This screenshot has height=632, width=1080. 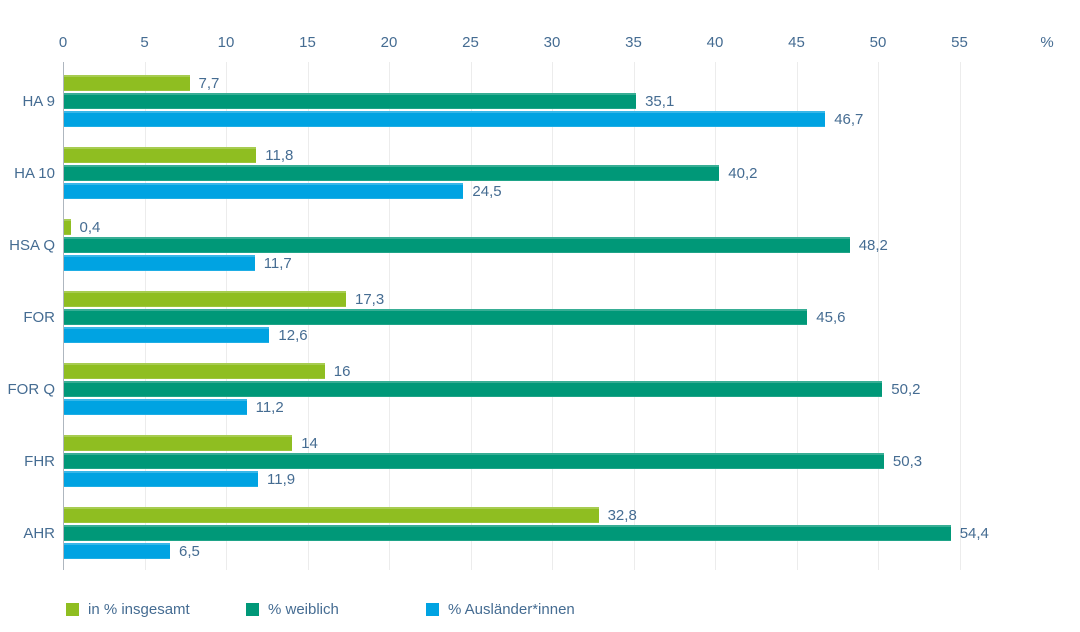 I want to click on bar-line: 24,5, so click(x=411, y=191).